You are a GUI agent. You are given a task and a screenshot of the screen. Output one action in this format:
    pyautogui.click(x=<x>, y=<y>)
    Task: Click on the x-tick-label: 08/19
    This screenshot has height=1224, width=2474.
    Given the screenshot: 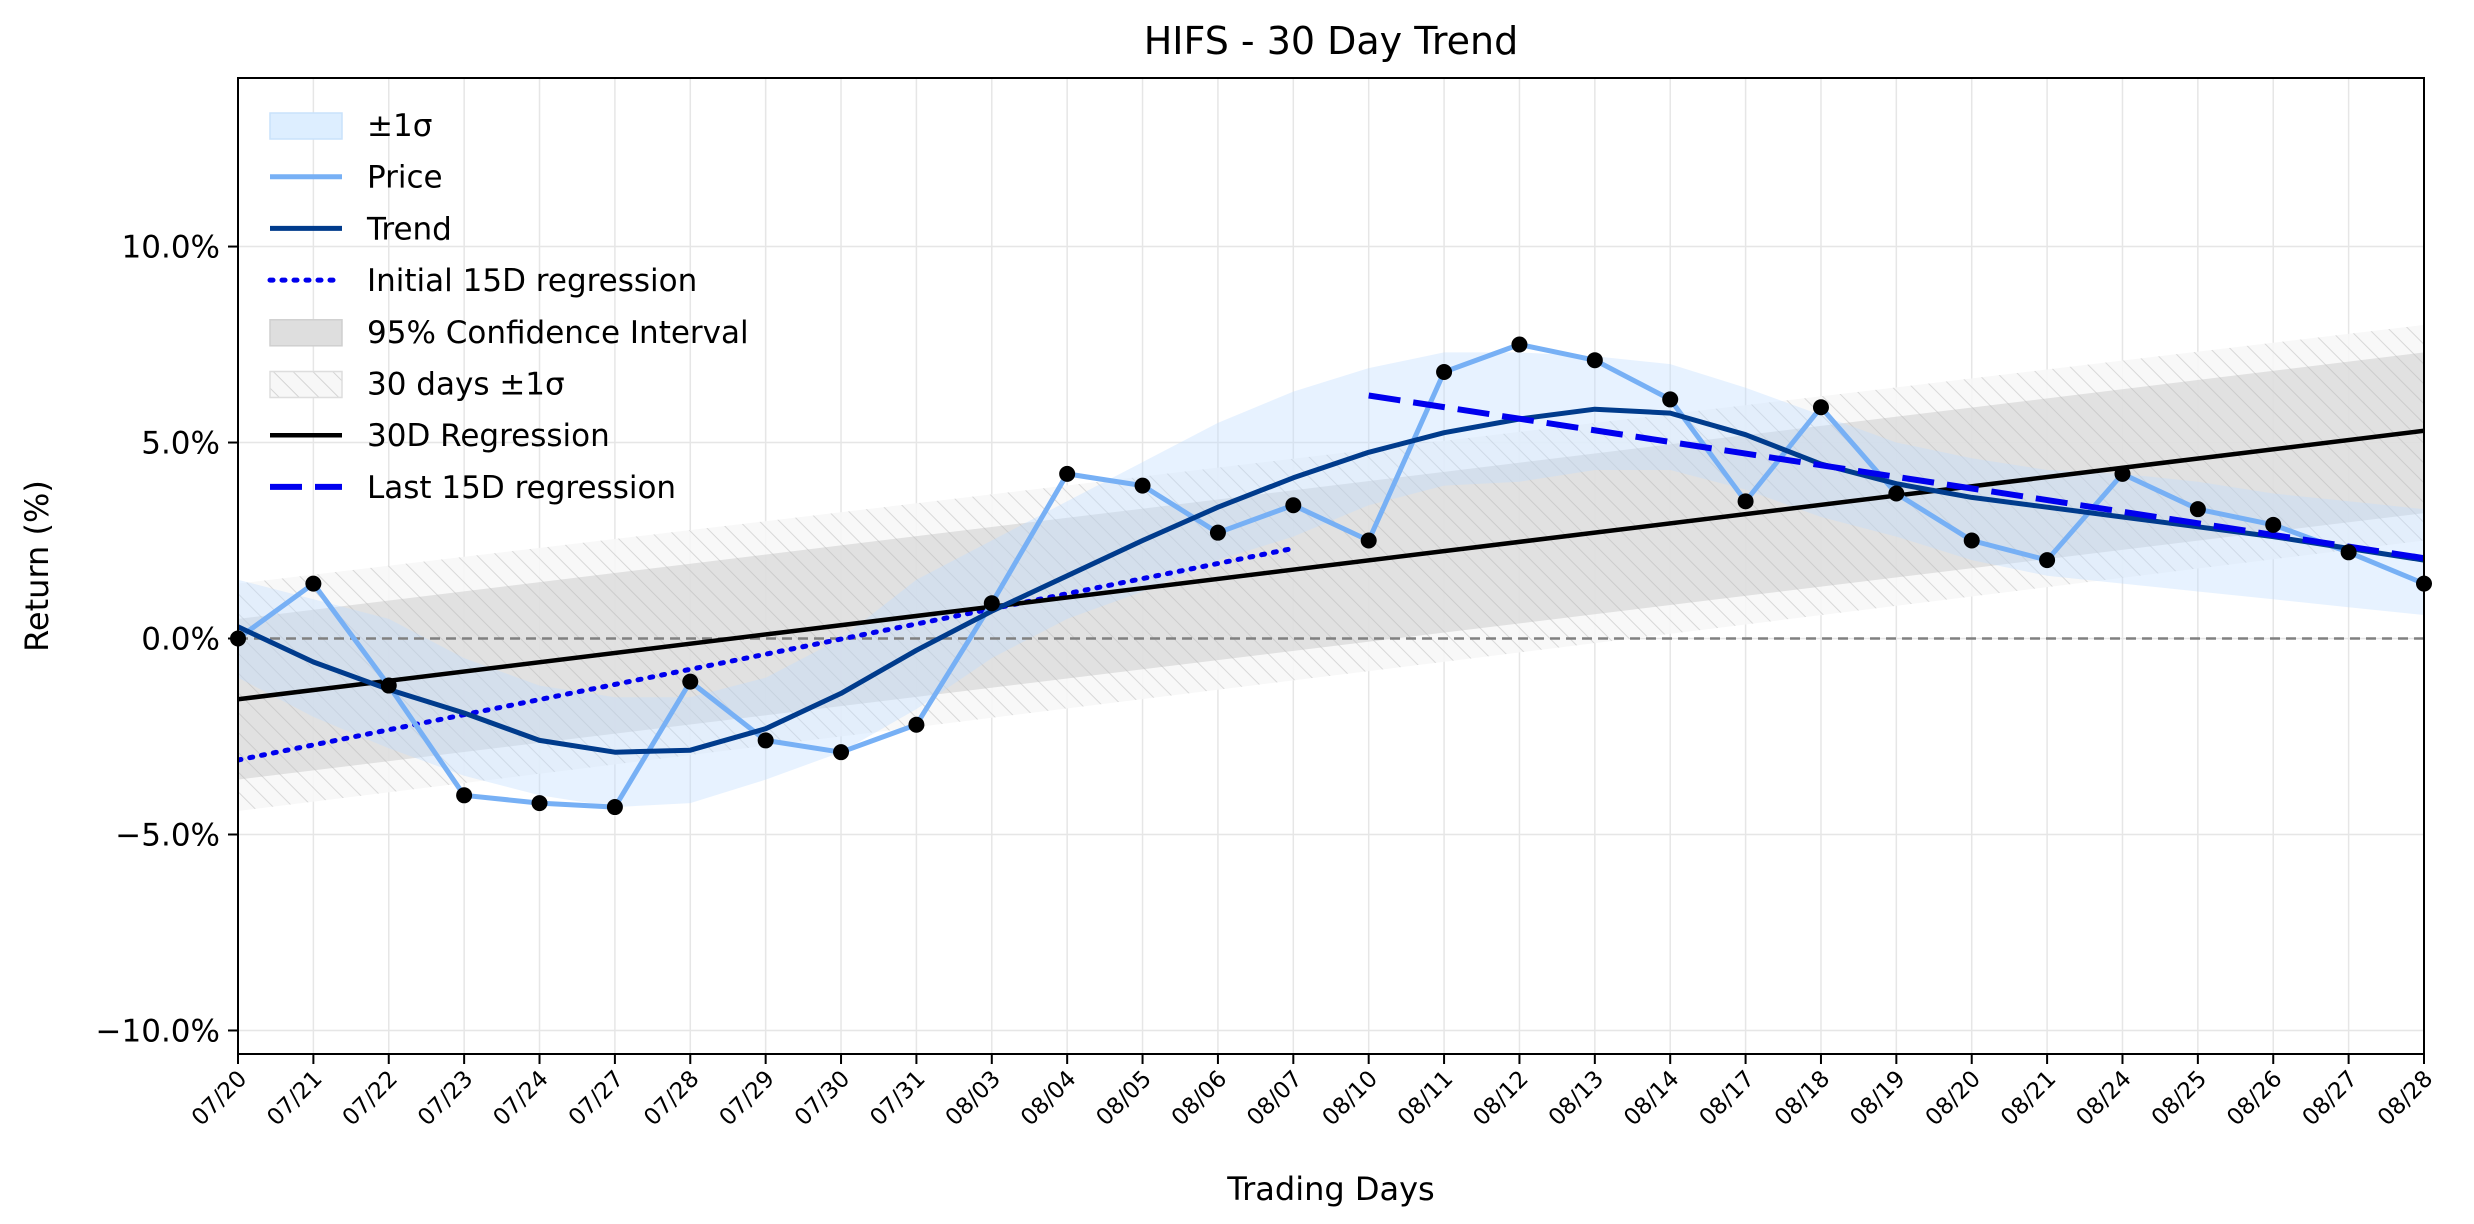 What is the action you would take?
    pyautogui.click(x=1877, y=1098)
    